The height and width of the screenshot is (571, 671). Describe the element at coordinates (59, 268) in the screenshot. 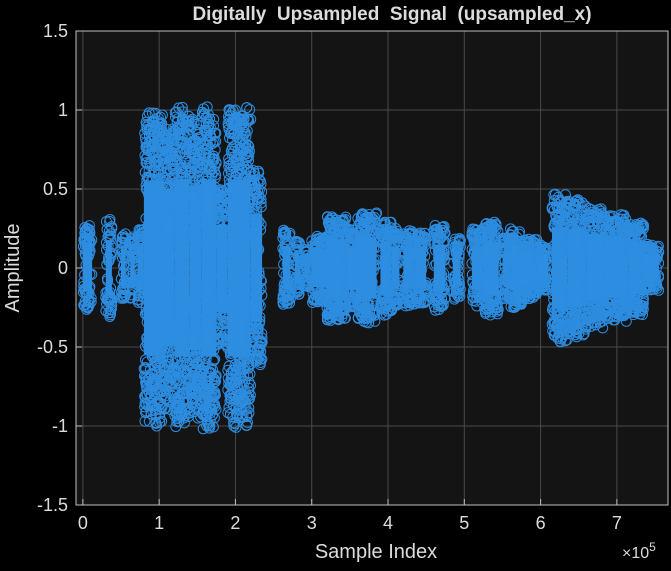

I see `y-ticks: -1.5-1-0.500.511.5` at that location.